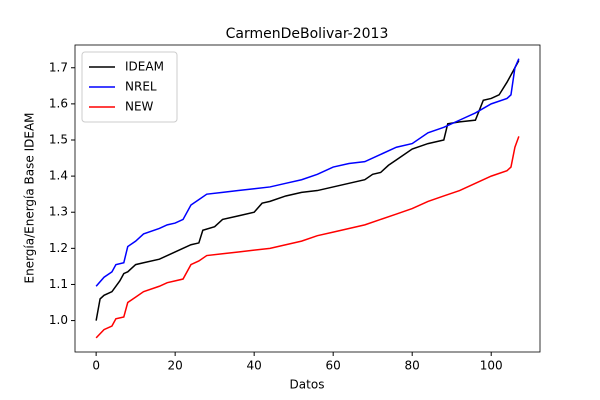 Image resolution: width=600 pixels, height=400 pixels. What do you see at coordinates (175, 366) in the screenshot?
I see `x-tick-label: 20` at bounding box center [175, 366].